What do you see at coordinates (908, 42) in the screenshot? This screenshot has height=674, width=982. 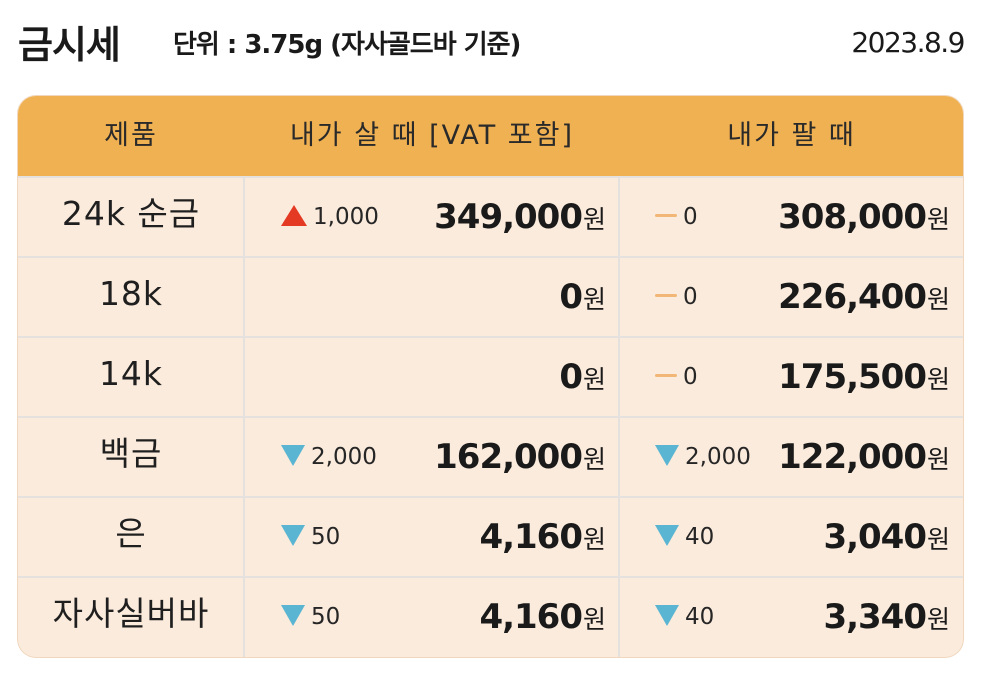 I see `date-label: 2023.8.9` at bounding box center [908, 42].